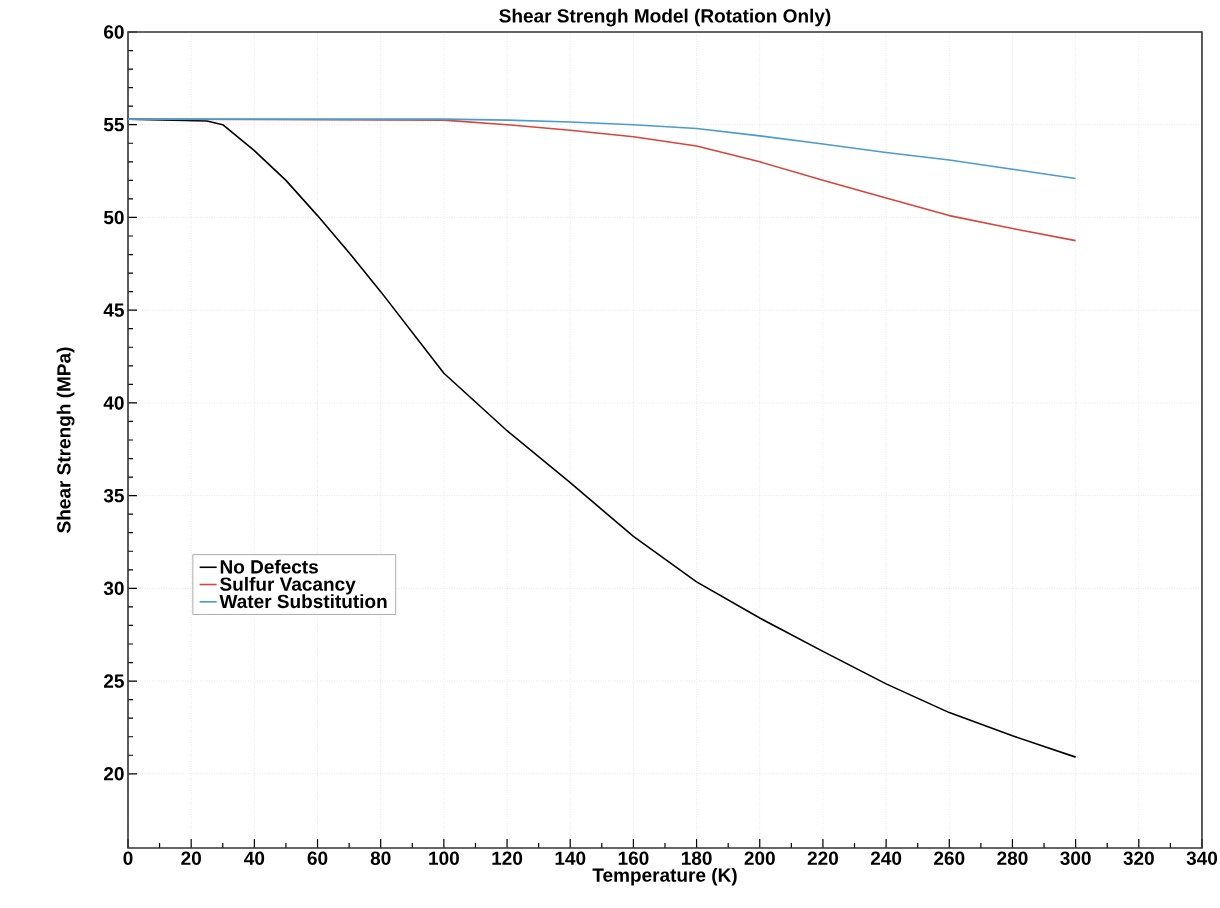  What do you see at coordinates (380, 858) in the screenshot?
I see `x-tick-label: 80` at bounding box center [380, 858].